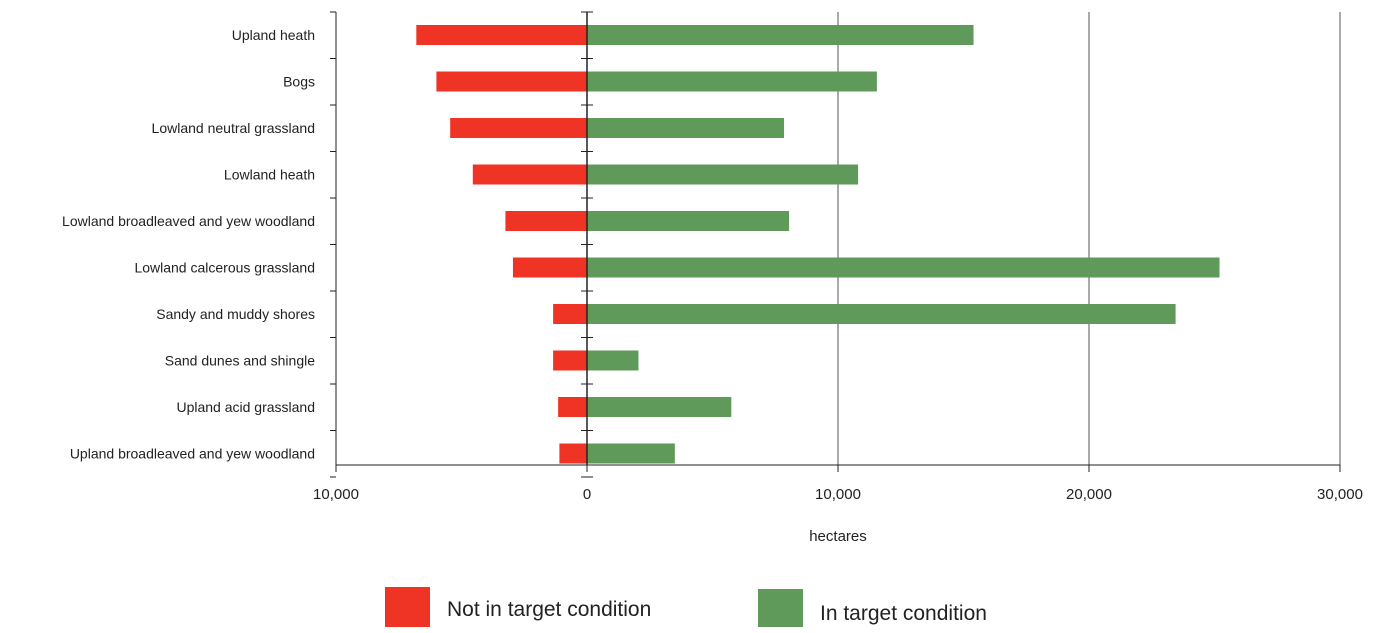 This screenshot has height=633, width=1389. I want to click on x-tick-label-1: 0, so click(587, 494).